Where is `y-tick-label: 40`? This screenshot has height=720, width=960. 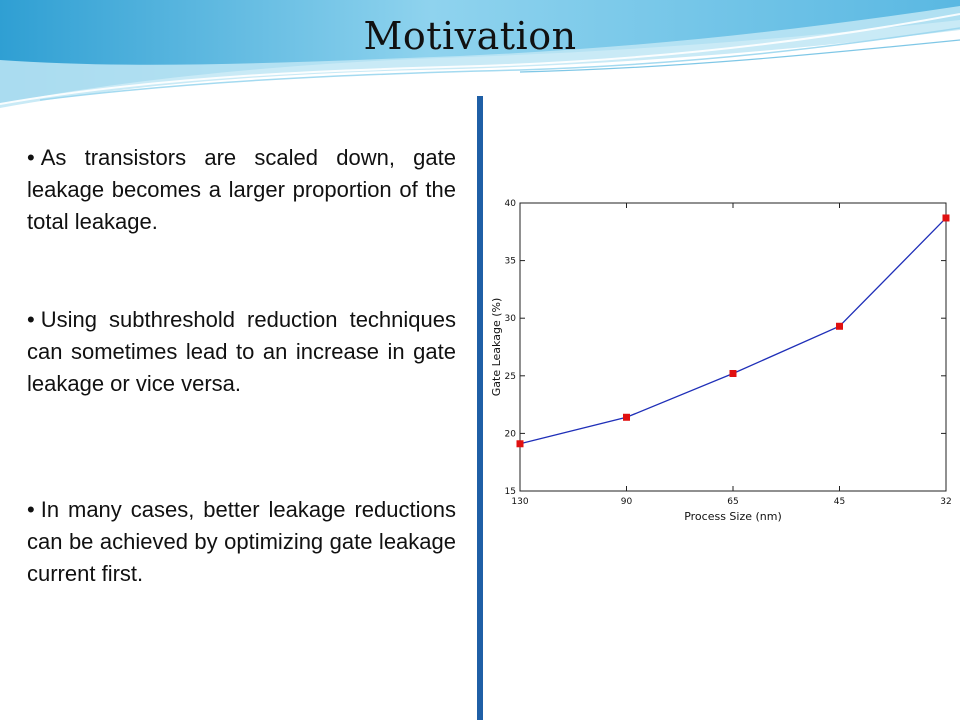
y-tick-label: 40 is located at coordinates (511, 204).